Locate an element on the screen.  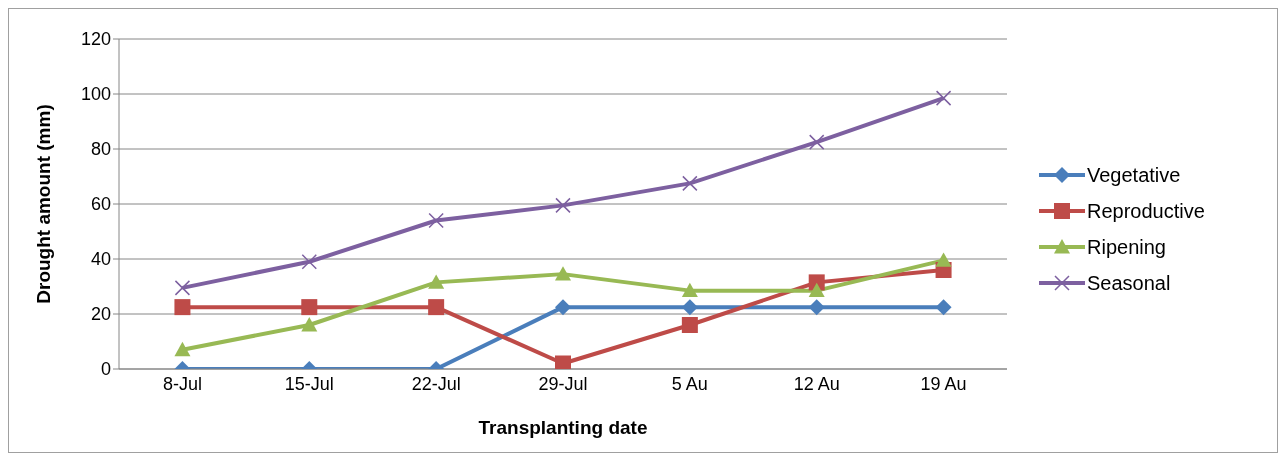
y-tick-label: 100 is located at coordinates (95, 94).